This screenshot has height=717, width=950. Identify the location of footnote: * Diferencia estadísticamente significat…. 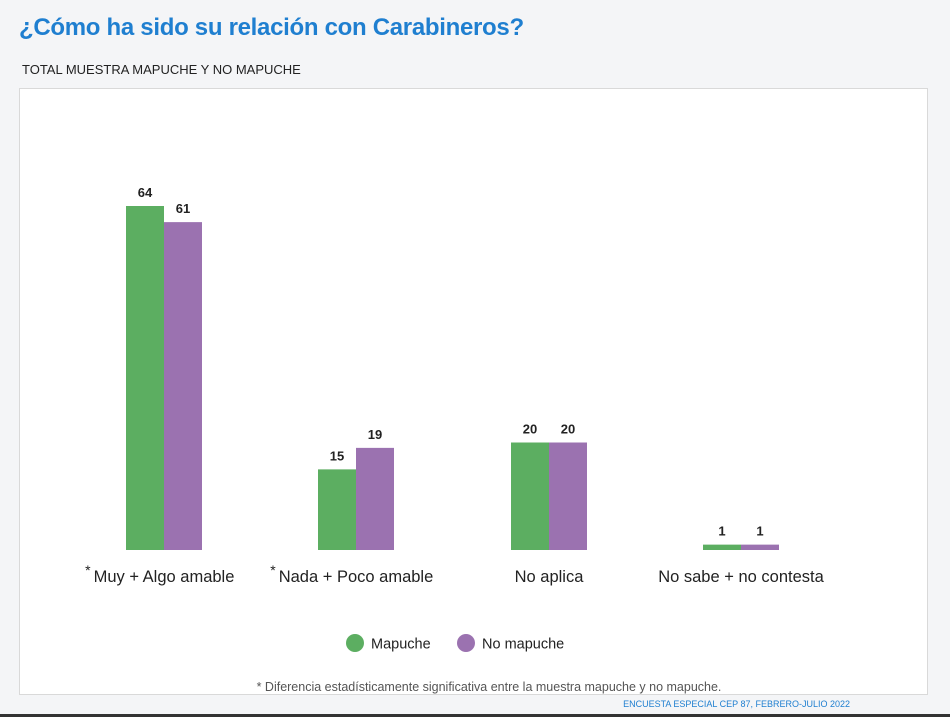
(489, 687).